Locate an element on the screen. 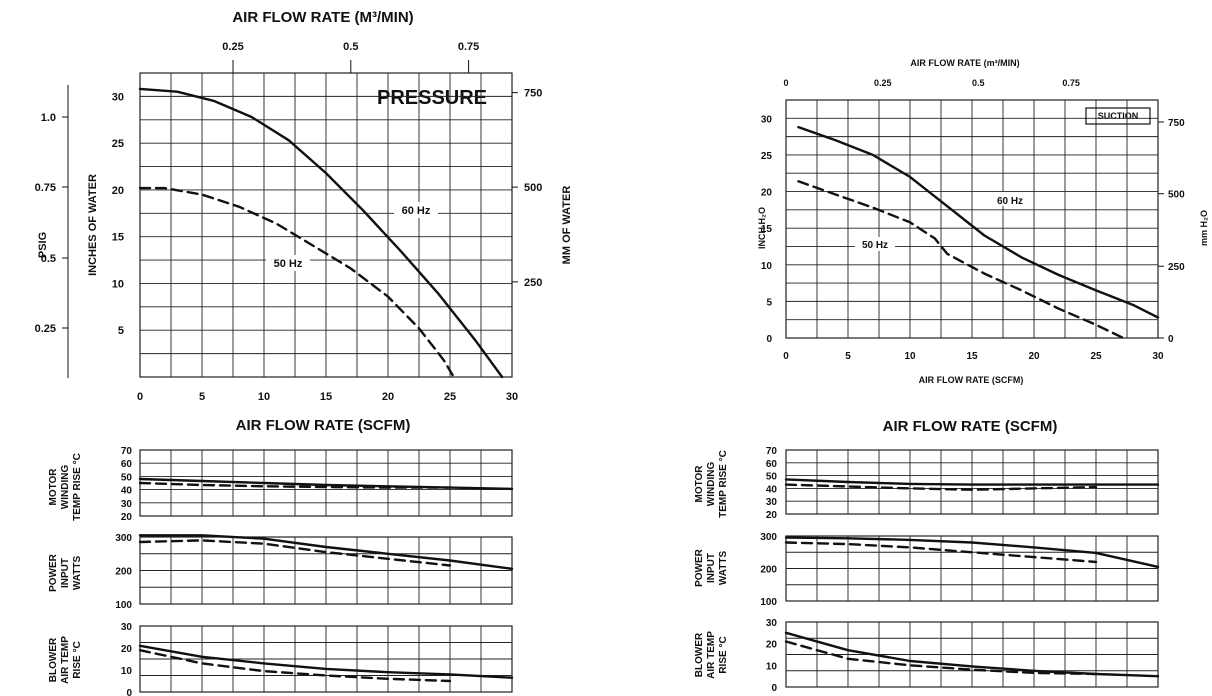  suction-x-tick-label: 15 is located at coordinates (972, 356).